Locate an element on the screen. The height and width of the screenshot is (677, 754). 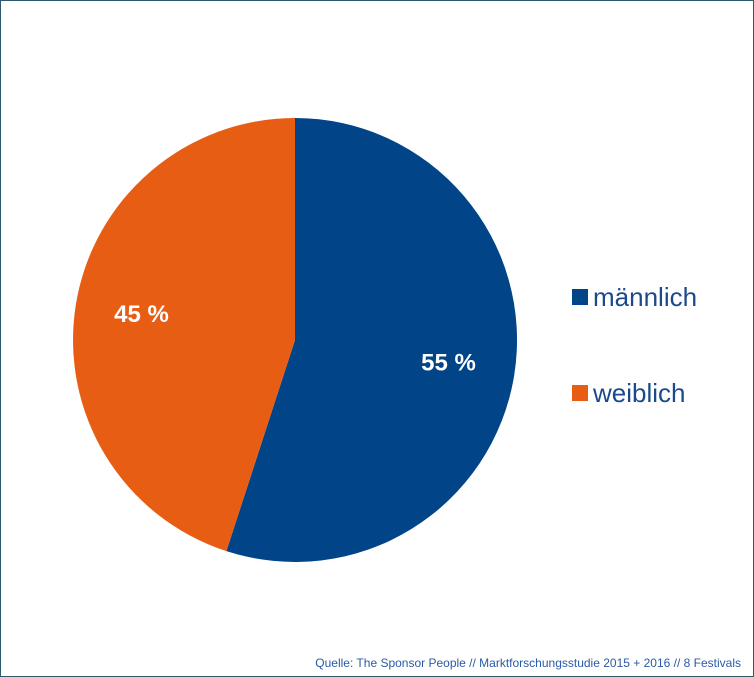
legend-swatch-weiblich is located at coordinates (580, 393).